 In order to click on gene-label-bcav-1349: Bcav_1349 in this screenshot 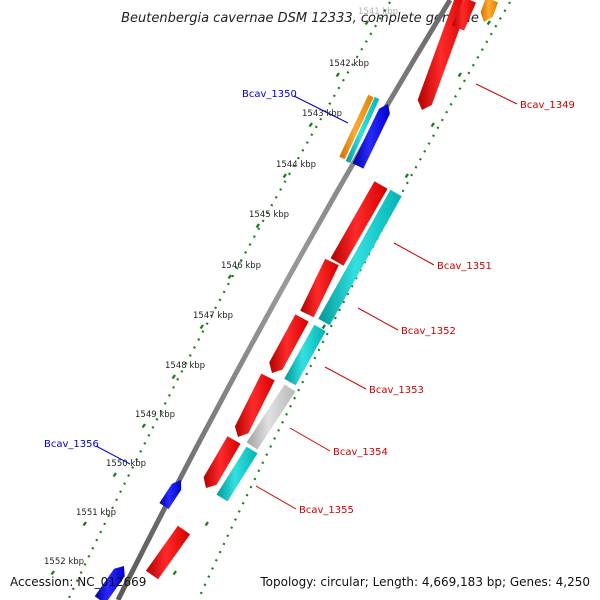, I will do `click(547, 105)`.